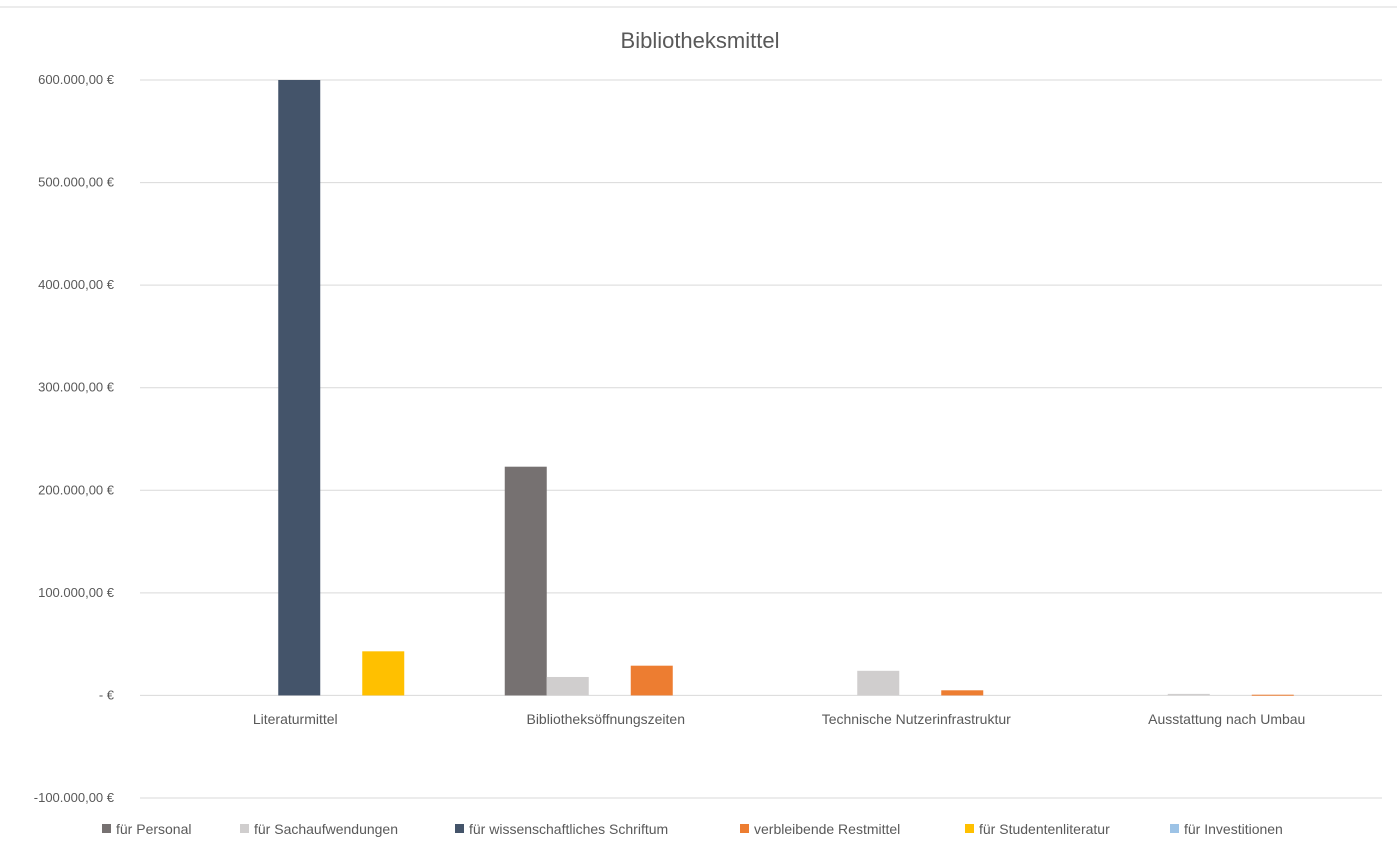 The image size is (1397, 848). What do you see at coordinates (76, 387) in the screenshot?
I see `y-tick-label: 300.000,00 €` at bounding box center [76, 387].